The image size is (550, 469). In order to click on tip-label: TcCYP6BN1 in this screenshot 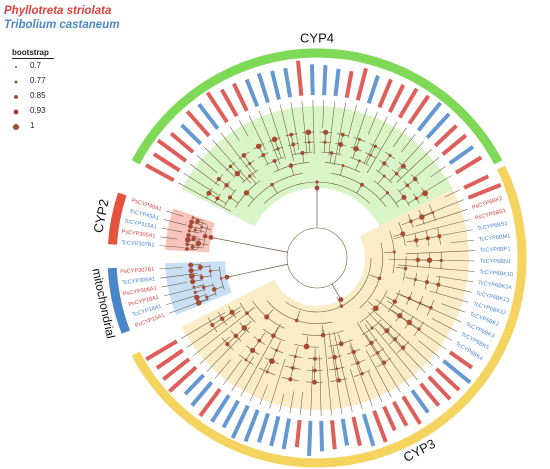, I will do `click(495, 262)`.